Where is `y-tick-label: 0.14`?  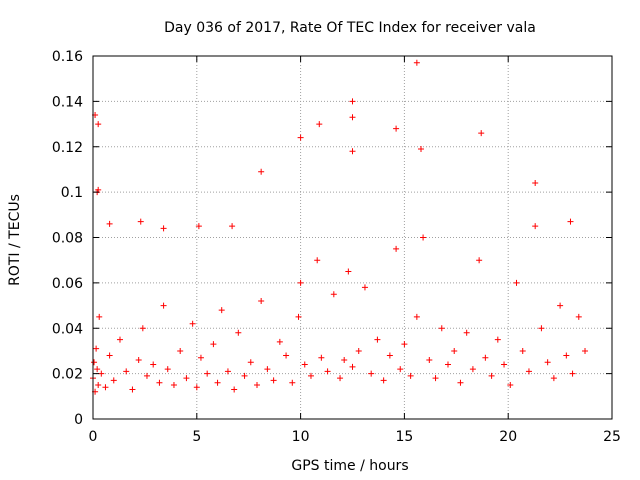 y-tick-label: 0.14 is located at coordinates (67, 102).